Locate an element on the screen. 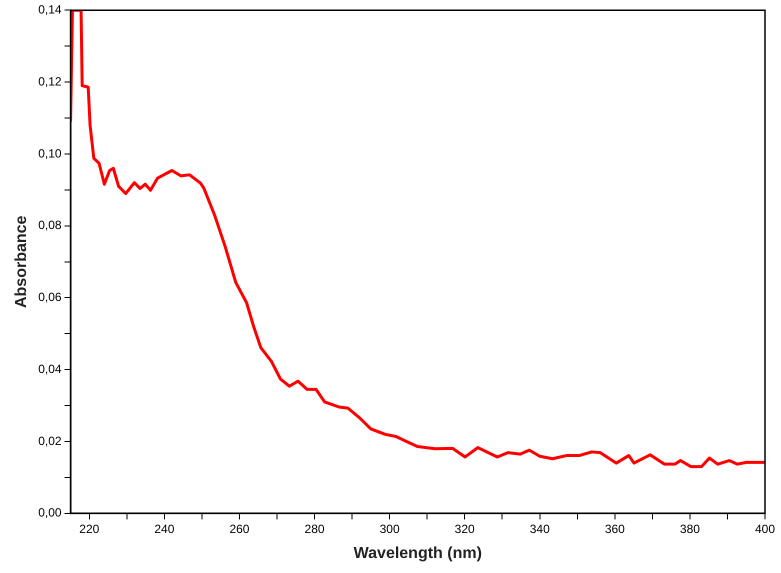 The height and width of the screenshot is (573, 781). x-tick-label: 220 is located at coordinates (89, 529).